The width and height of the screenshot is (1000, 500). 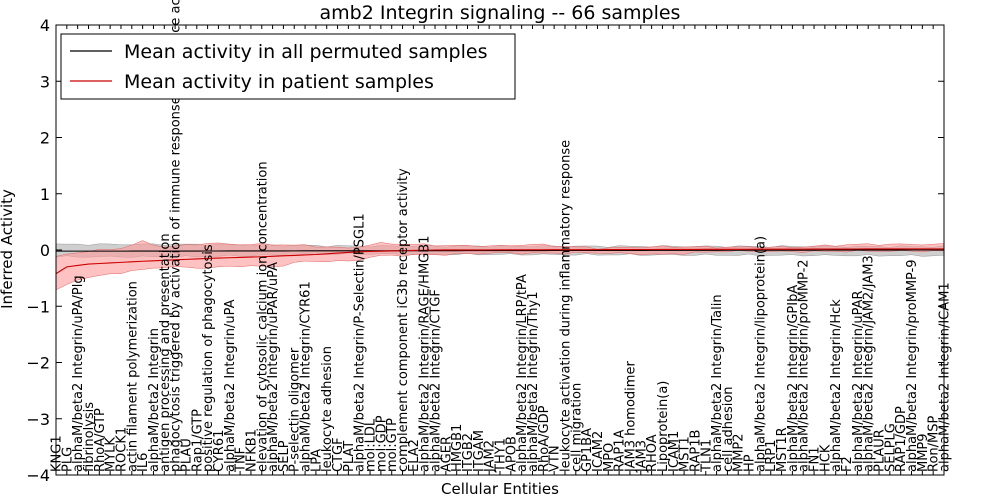 What do you see at coordinates (945, 377) in the screenshot?
I see `x-tick-label: alphaM/beta2 Integrin/ICAM1` at bounding box center [945, 377].